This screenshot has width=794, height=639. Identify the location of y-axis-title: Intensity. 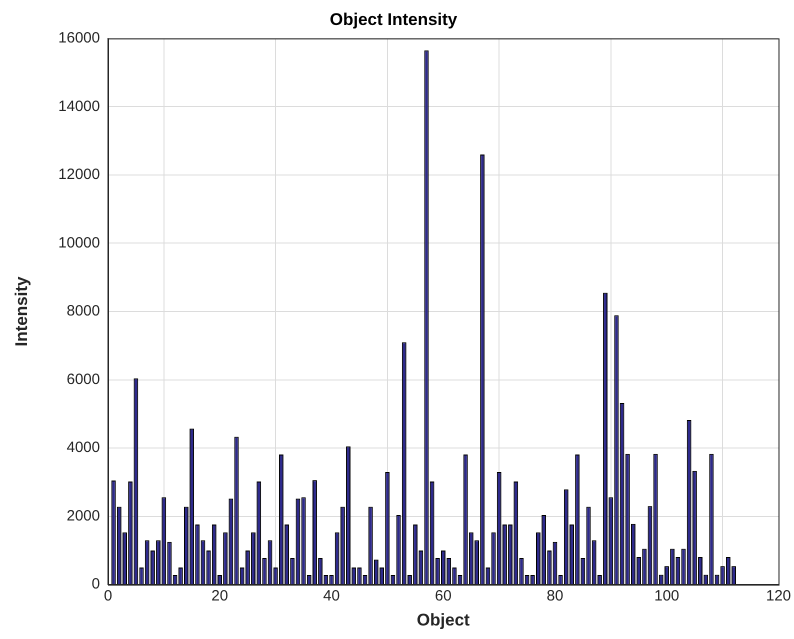
(21, 311).